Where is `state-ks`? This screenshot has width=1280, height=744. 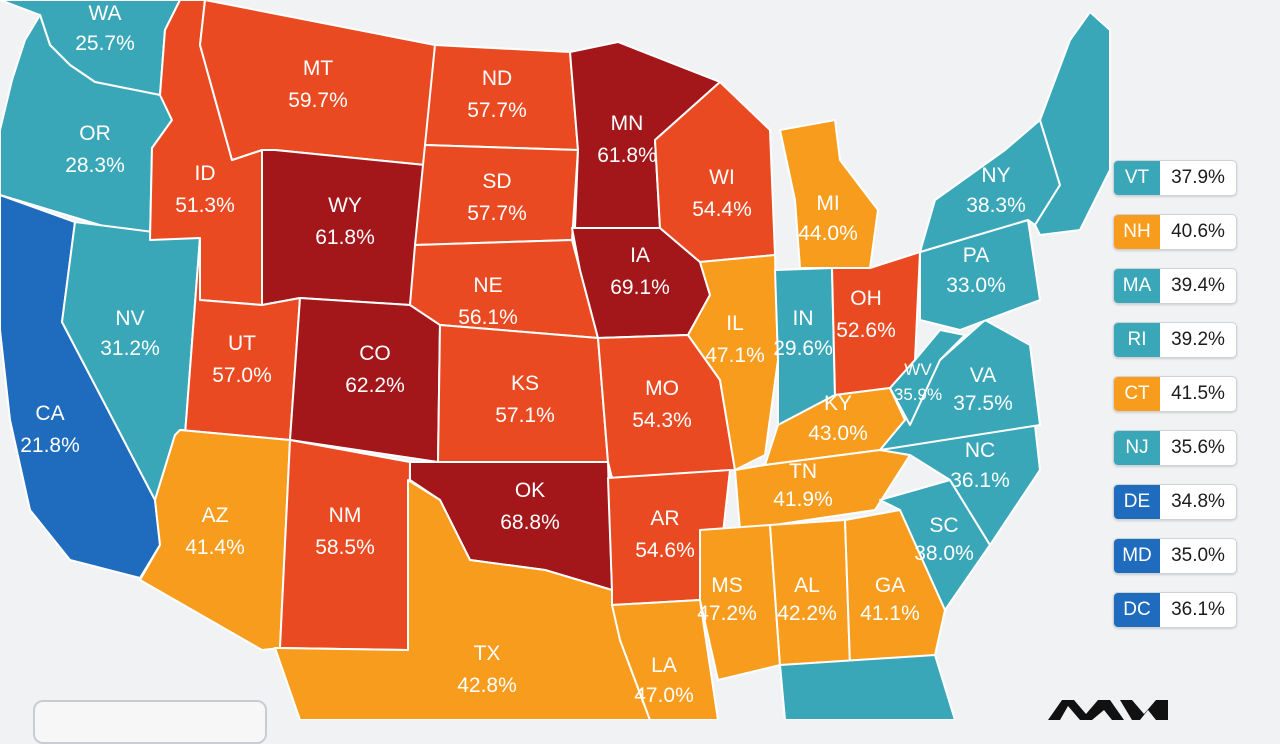 state-ks is located at coordinates (523, 393).